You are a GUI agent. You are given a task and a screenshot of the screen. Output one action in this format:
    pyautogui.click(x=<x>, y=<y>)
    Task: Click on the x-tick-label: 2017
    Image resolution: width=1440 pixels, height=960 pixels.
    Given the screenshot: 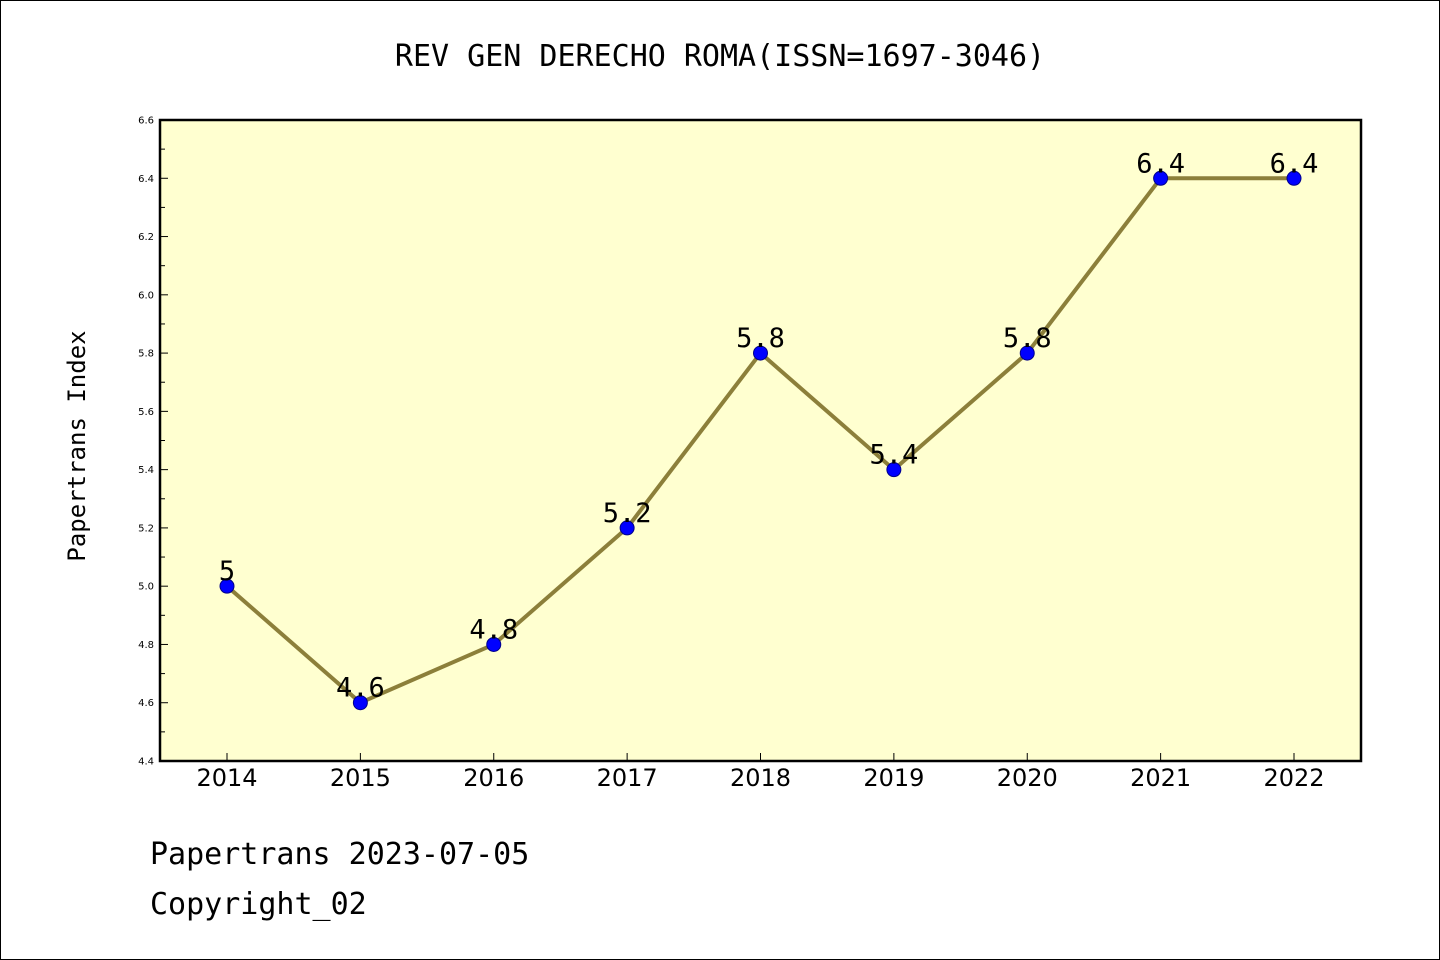 What is the action you would take?
    pyautogui.click(x=627, y=778)
    